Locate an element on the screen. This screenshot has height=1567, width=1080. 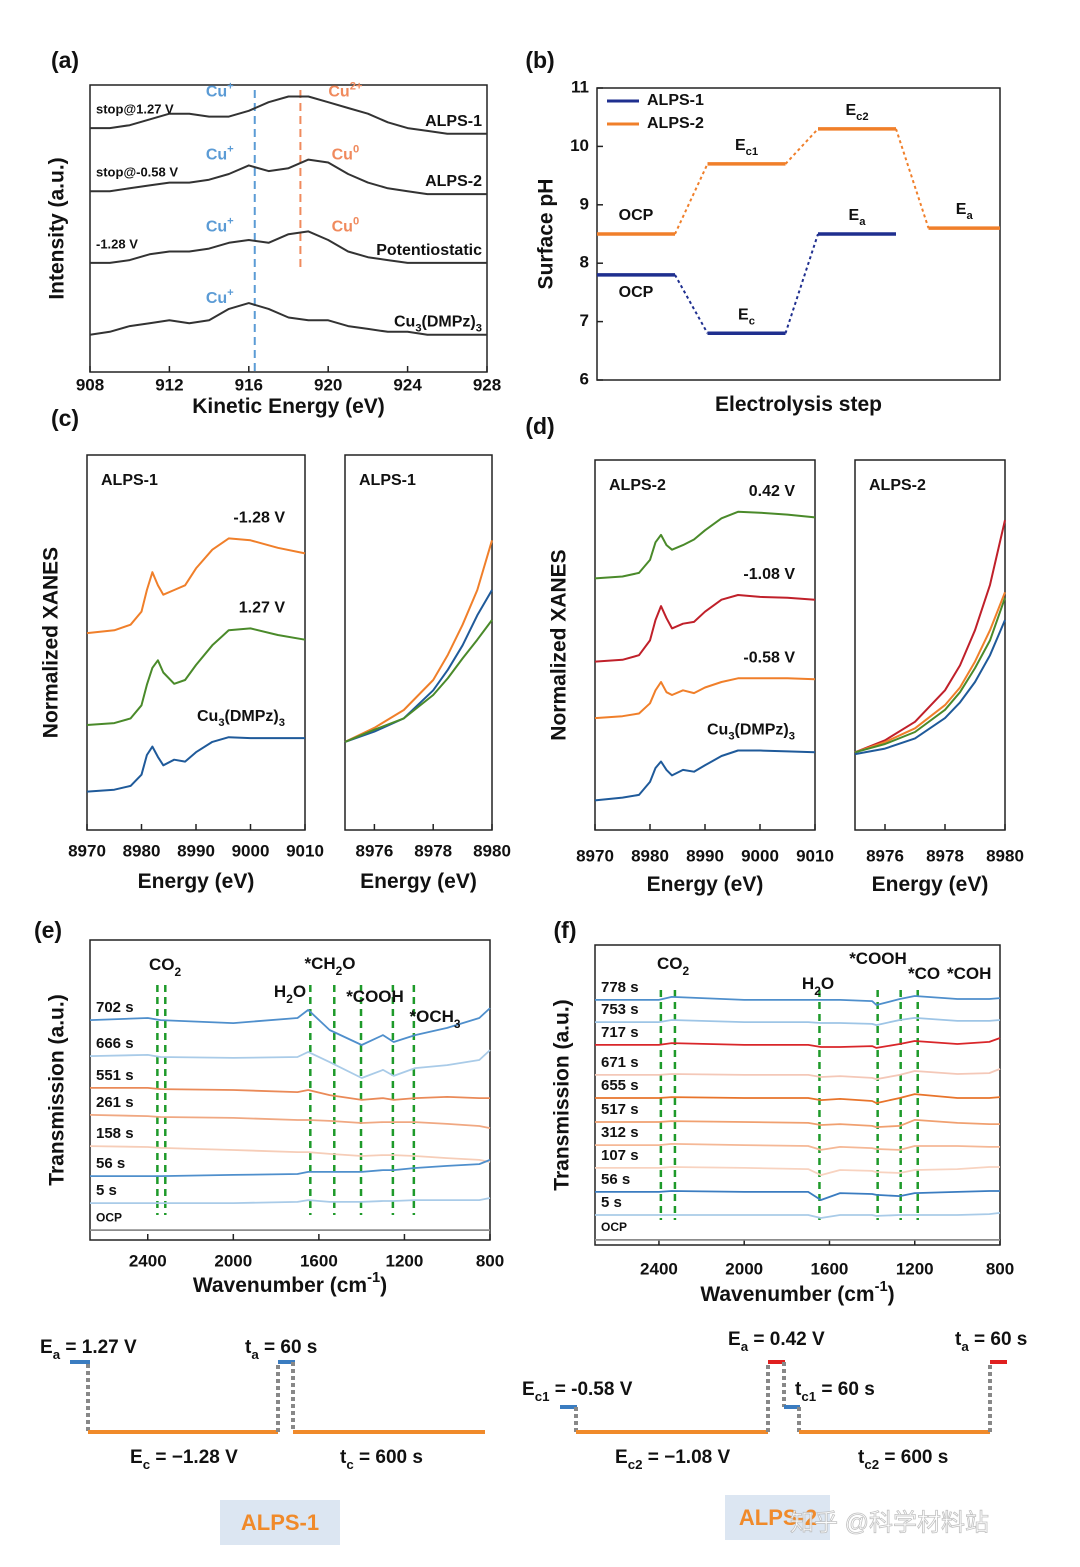
text-part: = 1.27 V is located at coordinates (98, 1347).